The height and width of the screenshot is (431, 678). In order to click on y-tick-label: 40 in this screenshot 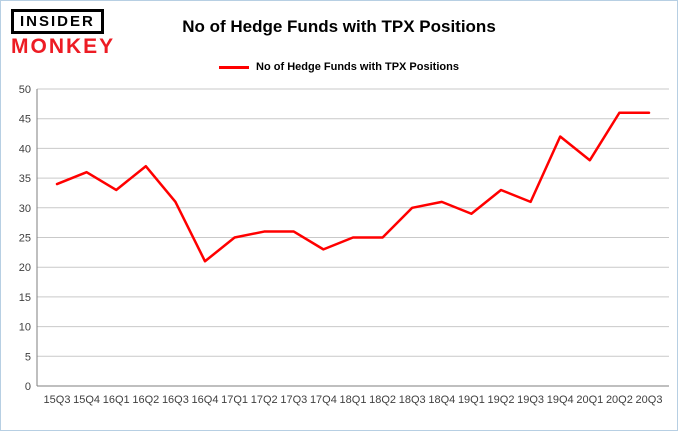, I will do `click(25, 149)`.